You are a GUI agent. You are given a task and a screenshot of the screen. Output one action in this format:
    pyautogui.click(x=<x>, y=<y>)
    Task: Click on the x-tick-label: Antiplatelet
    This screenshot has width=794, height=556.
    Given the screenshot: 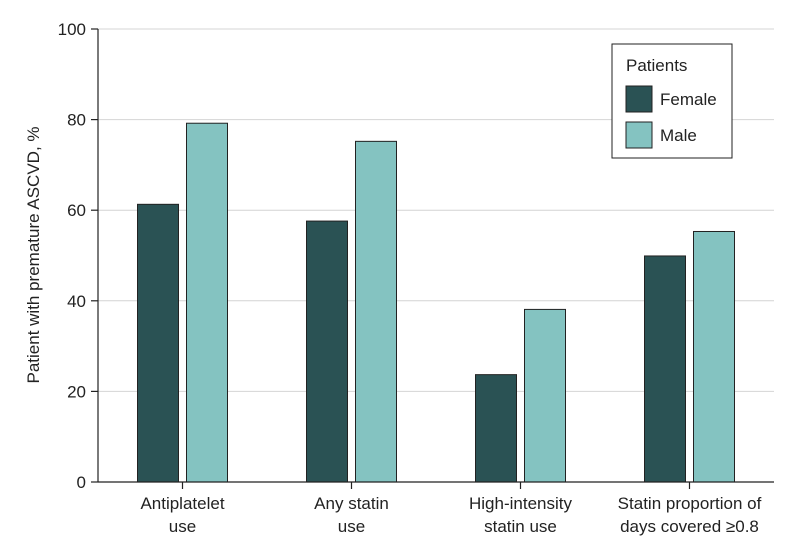 What is the action you would take?
    pyautogui.click(x=182, y=503)
    